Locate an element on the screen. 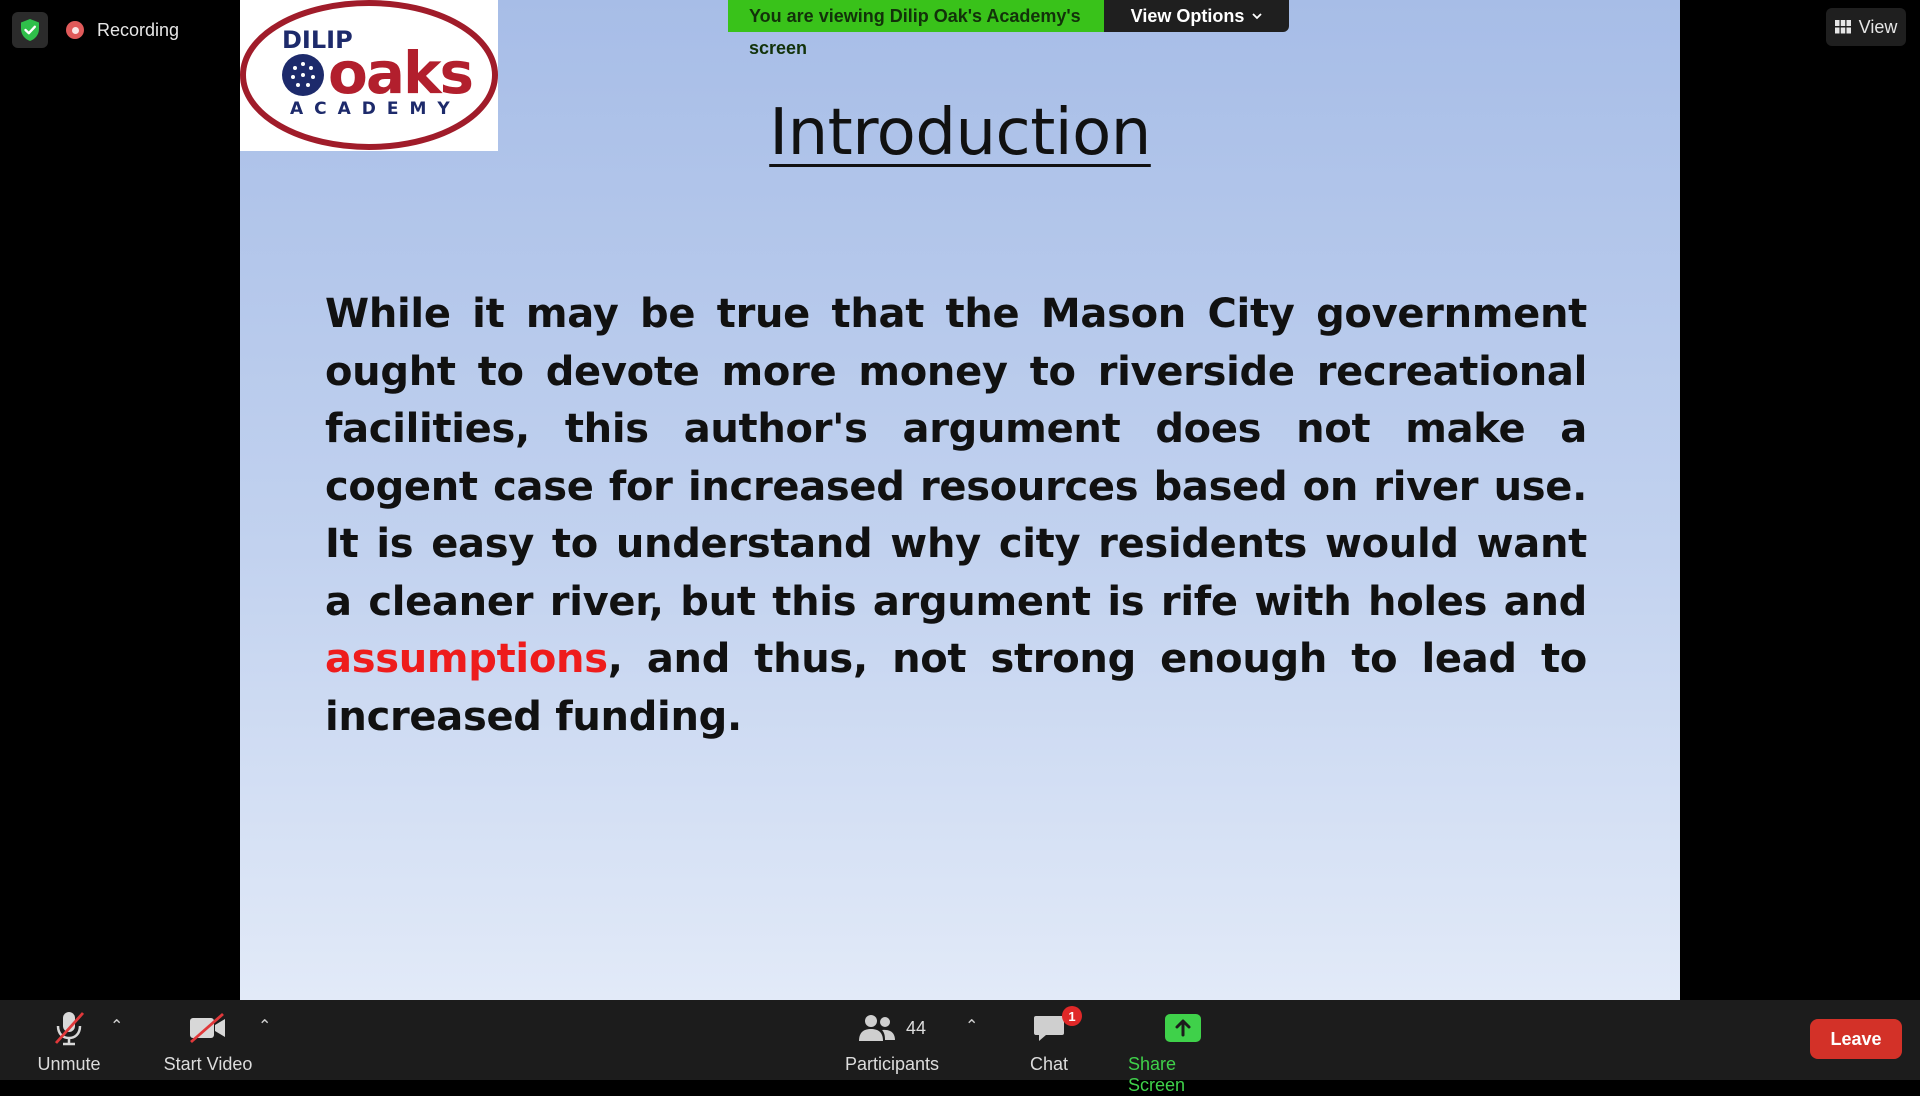  chevron-down-icon is located at coordinates (1257, 15).